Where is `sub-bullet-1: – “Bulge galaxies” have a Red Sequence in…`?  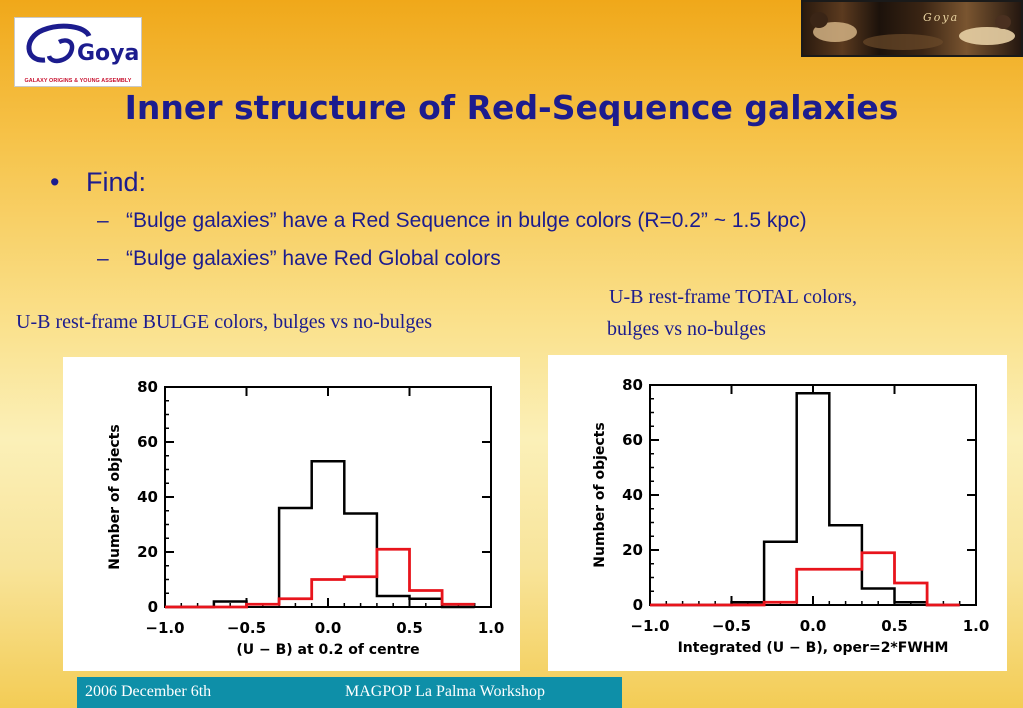 sub-bullet-1: – “Bulge galaxies” have a Red Sequence in… is located at coordinates (452, 221).